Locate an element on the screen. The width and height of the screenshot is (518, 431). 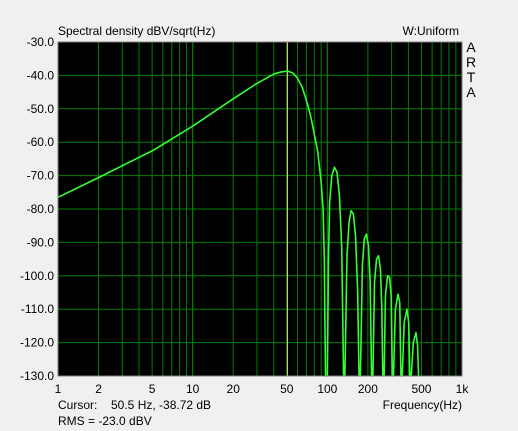
x-axis-tick-labels: 1 2 5 10 20 50 100 200 500 1k is located at coordinates (262, 389).